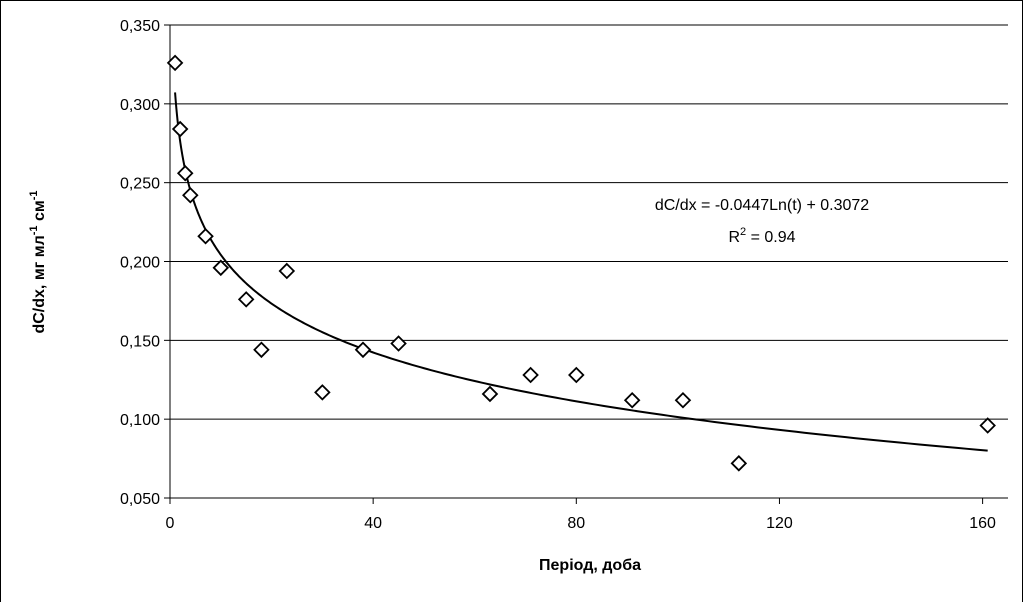 The width and height of the screenshot is (1023, 607). I want to click on r2-prefix: R, so click(734, 237).